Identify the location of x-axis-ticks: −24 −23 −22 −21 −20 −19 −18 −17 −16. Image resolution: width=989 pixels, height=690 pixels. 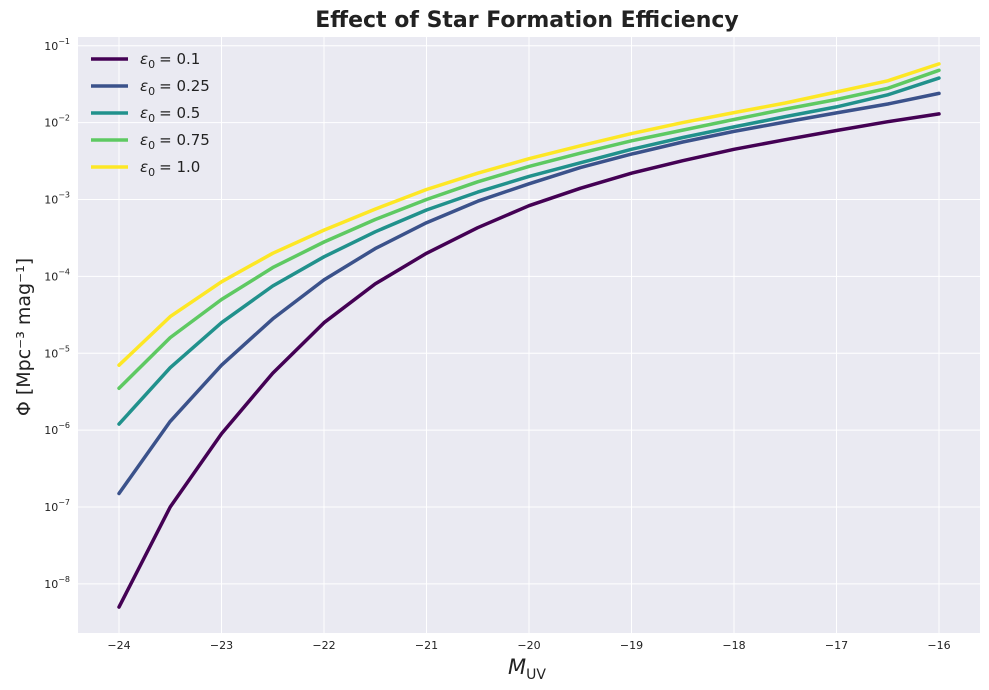
(528, 645).